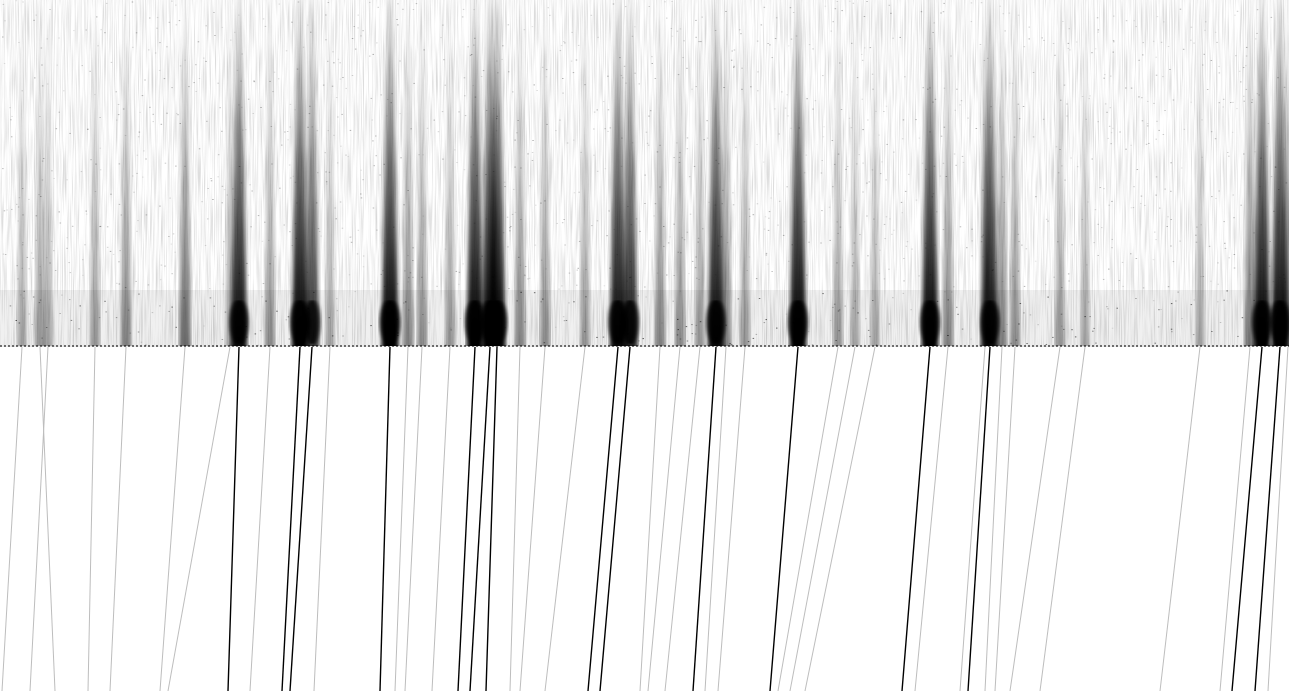 This screenshot has width=1289, height=691. Describe the element at coordinates (808, 518) in the screenshot. I see `track-line-faint` at that location.